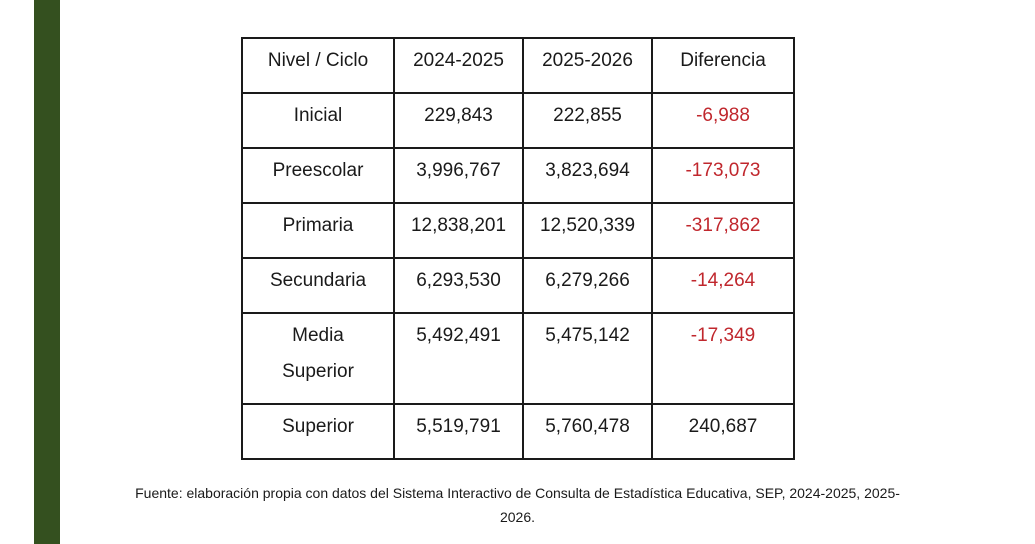 The height and width of the screenshot is (544, 1035). I want to click on table-row: Superior 5,519,791 5,760,478 240,687, so click(518, 431).